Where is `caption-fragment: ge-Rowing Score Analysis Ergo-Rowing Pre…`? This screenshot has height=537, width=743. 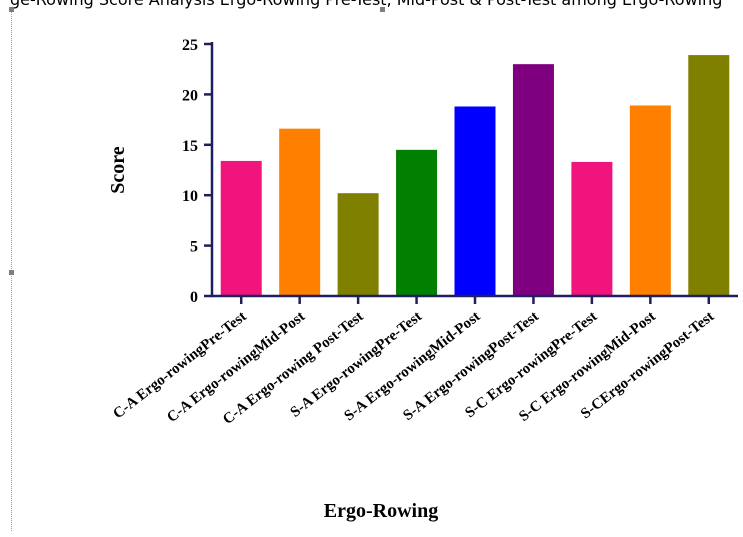 caption-fragment: ge-Rowing Score Analysis Ergo-Rowing Pre… is located at coordinates (376, 4).